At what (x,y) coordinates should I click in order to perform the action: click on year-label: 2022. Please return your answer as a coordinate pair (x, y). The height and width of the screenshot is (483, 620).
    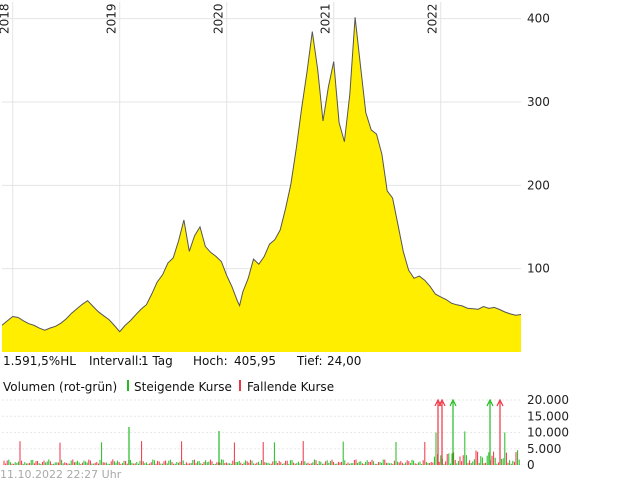
    Looking at the image, I should click on (433, 18).